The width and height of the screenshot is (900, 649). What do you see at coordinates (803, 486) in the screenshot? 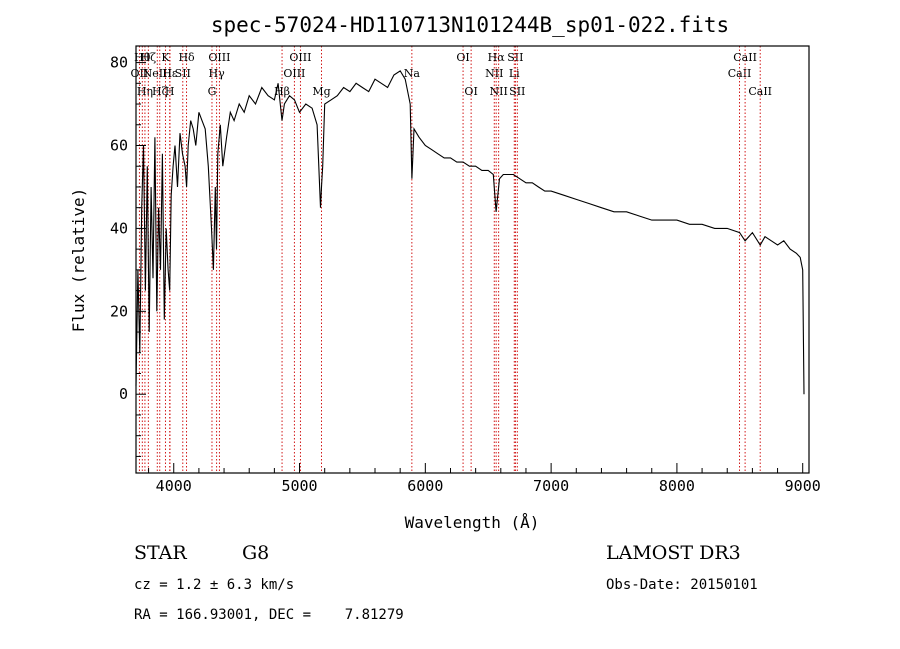
I see `x-tick-label: 9000` at bounding box center [803, 486].